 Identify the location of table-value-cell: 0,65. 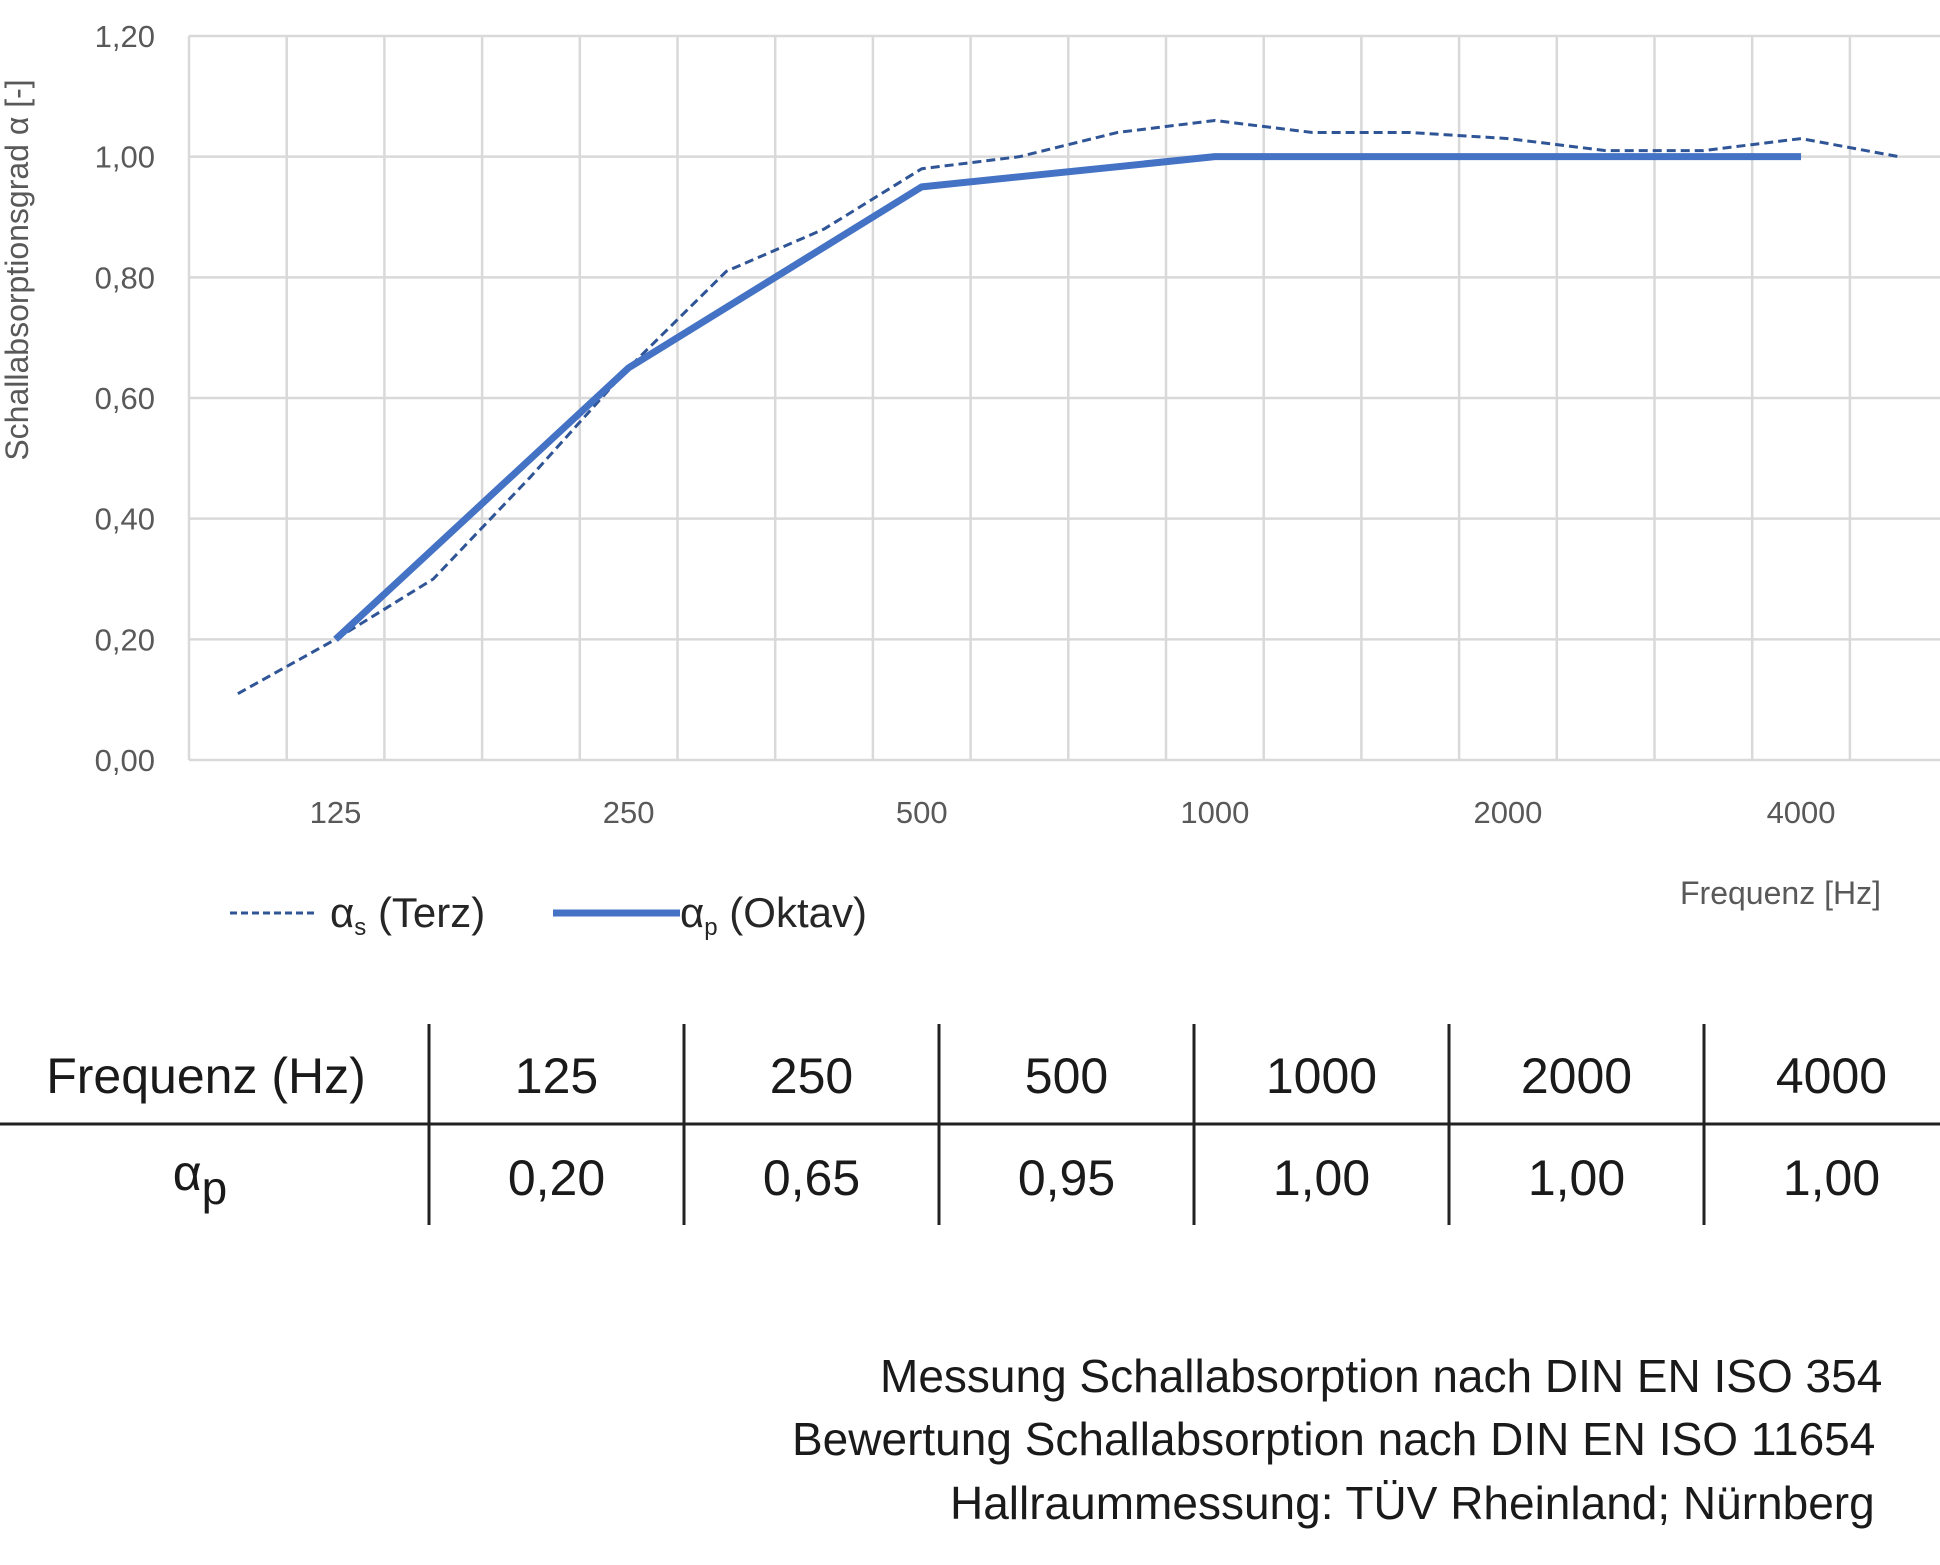
(811, 1178).